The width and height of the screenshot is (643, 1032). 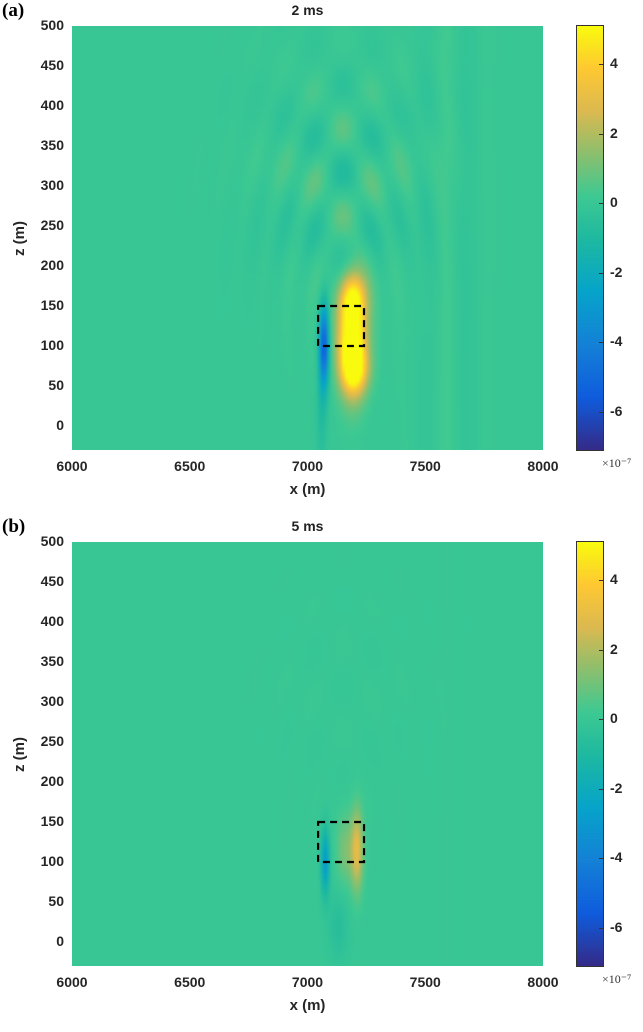 What do you see at coordinates (307, 526) in the screenshot?
I see `chart-title: 5 ms` at bounding box center [307, 526].